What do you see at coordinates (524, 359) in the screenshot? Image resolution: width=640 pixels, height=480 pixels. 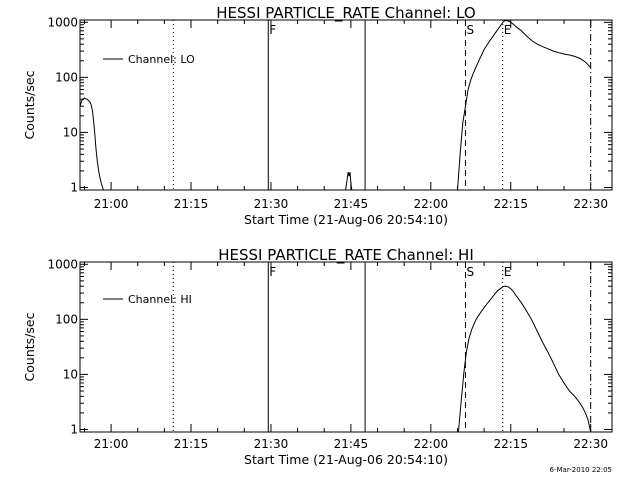 I see `series-line` at bounding box center [524, 359].